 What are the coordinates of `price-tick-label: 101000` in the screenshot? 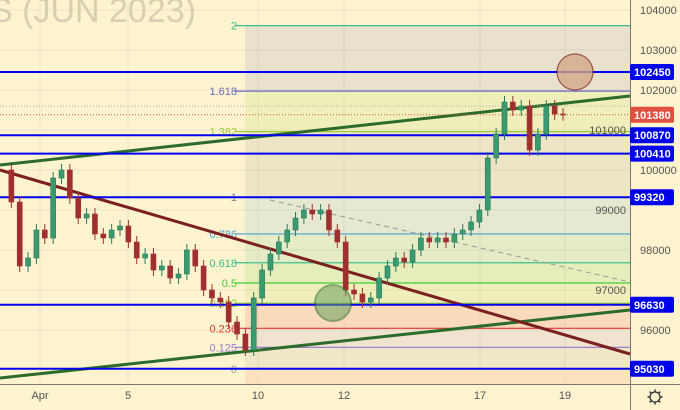 It's located at (607, 131).